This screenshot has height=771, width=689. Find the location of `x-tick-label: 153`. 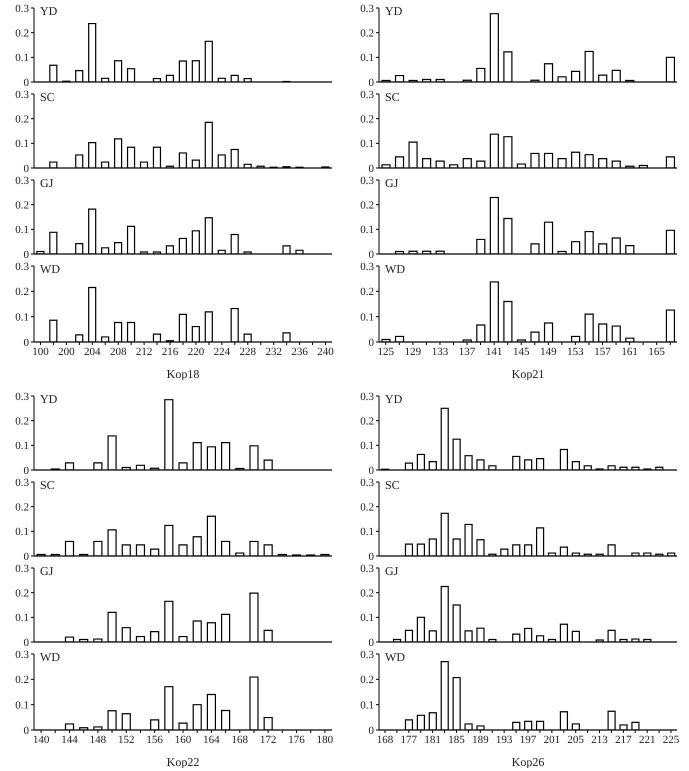

x-tick-label: 153 is located at coordinates (575, 352).